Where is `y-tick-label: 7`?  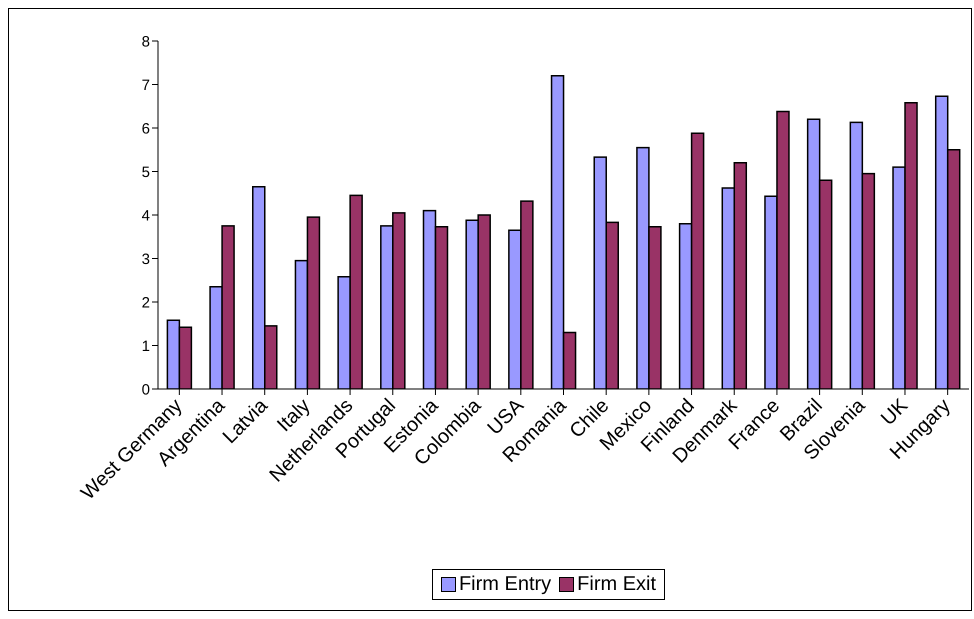 y-tick-label: 7 is located at coordinates (146, 85).